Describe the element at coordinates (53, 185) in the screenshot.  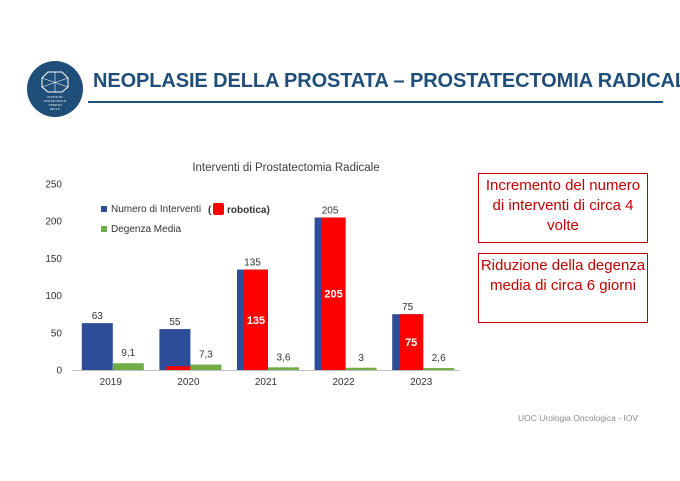
I see `y-tick-label: 250` at that location.